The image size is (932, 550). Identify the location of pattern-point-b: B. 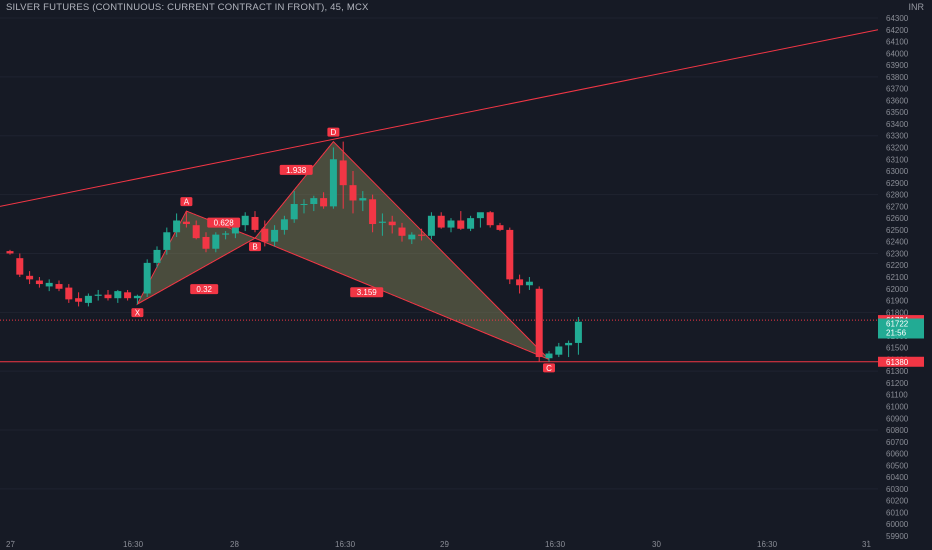
(255, 247).